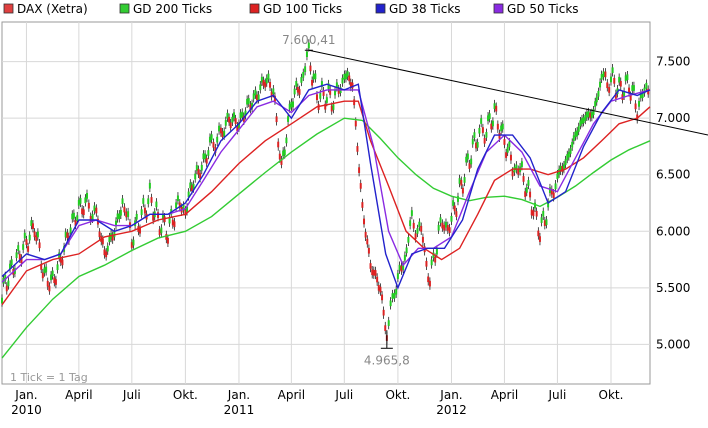 This screenshot has height=428, width=708. I want to click on legend-label: GD 50 Ticks, so click(543, 9).